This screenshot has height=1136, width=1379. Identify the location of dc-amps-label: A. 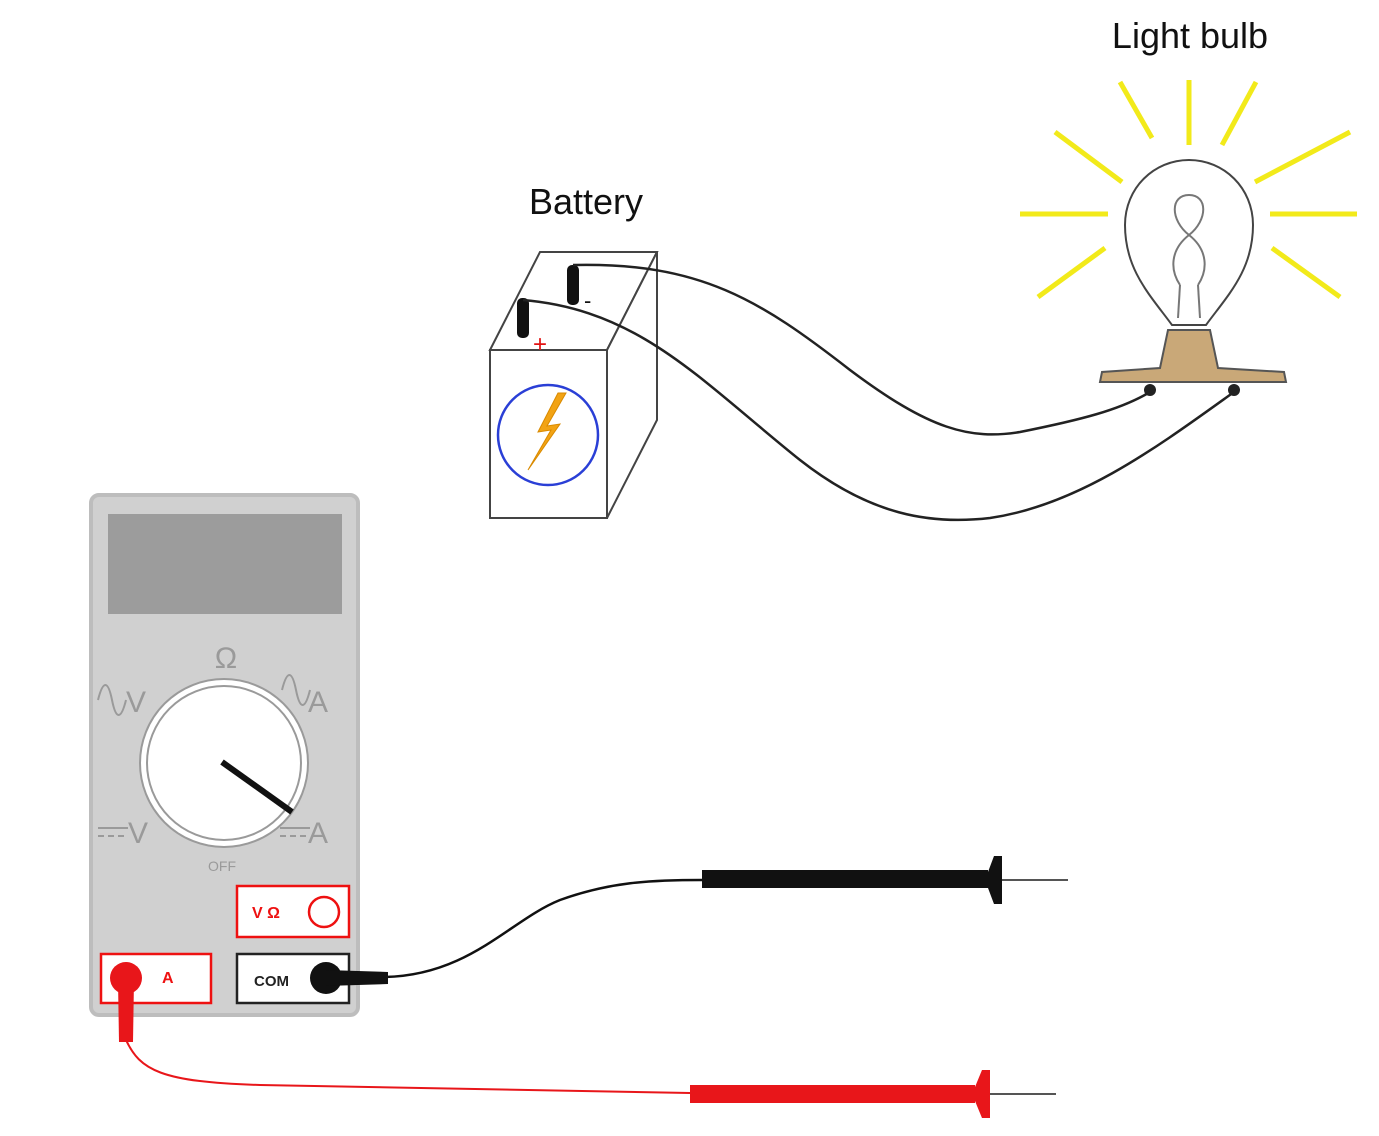
(318, 833).